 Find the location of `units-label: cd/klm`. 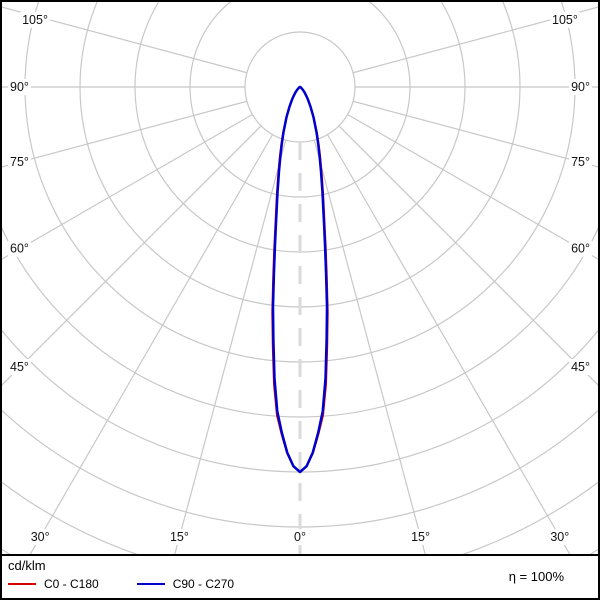

units-label: cd/klm is located at coordinates (27, 565).